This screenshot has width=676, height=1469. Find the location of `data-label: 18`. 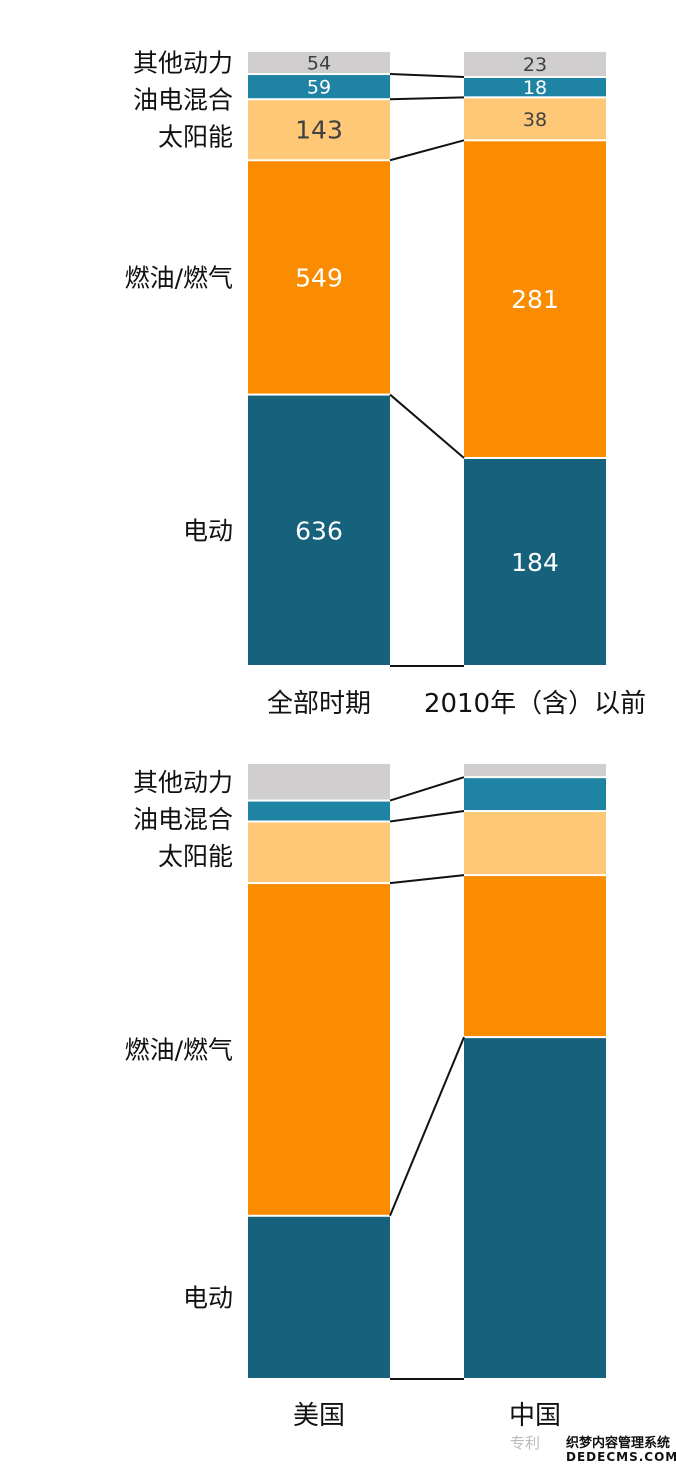

data-label: 18 is located at coordinates (535, 88).